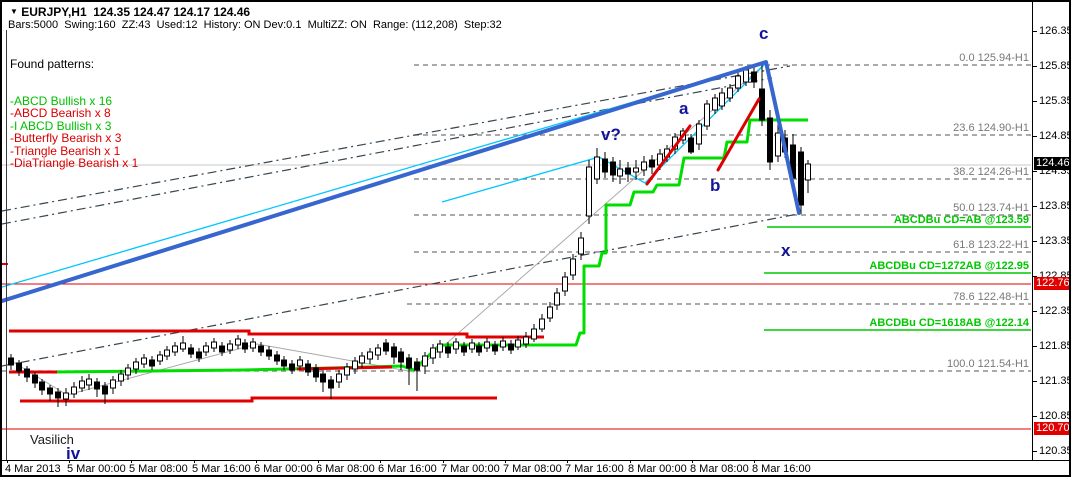 The width and height of the screenshot is (1071, 477). What do you see at coordinates (611, 134) in the screenshot?
I see `wave-label-v: v?` at bounding box center [611, 134].